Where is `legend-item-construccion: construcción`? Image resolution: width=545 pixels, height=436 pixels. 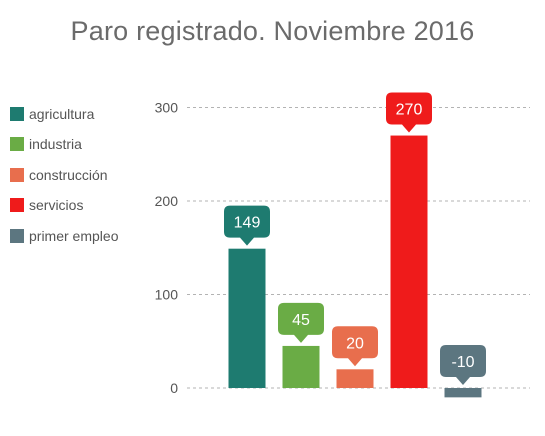
legend-item-construccion: construcción is located at coordinates (64, 174).